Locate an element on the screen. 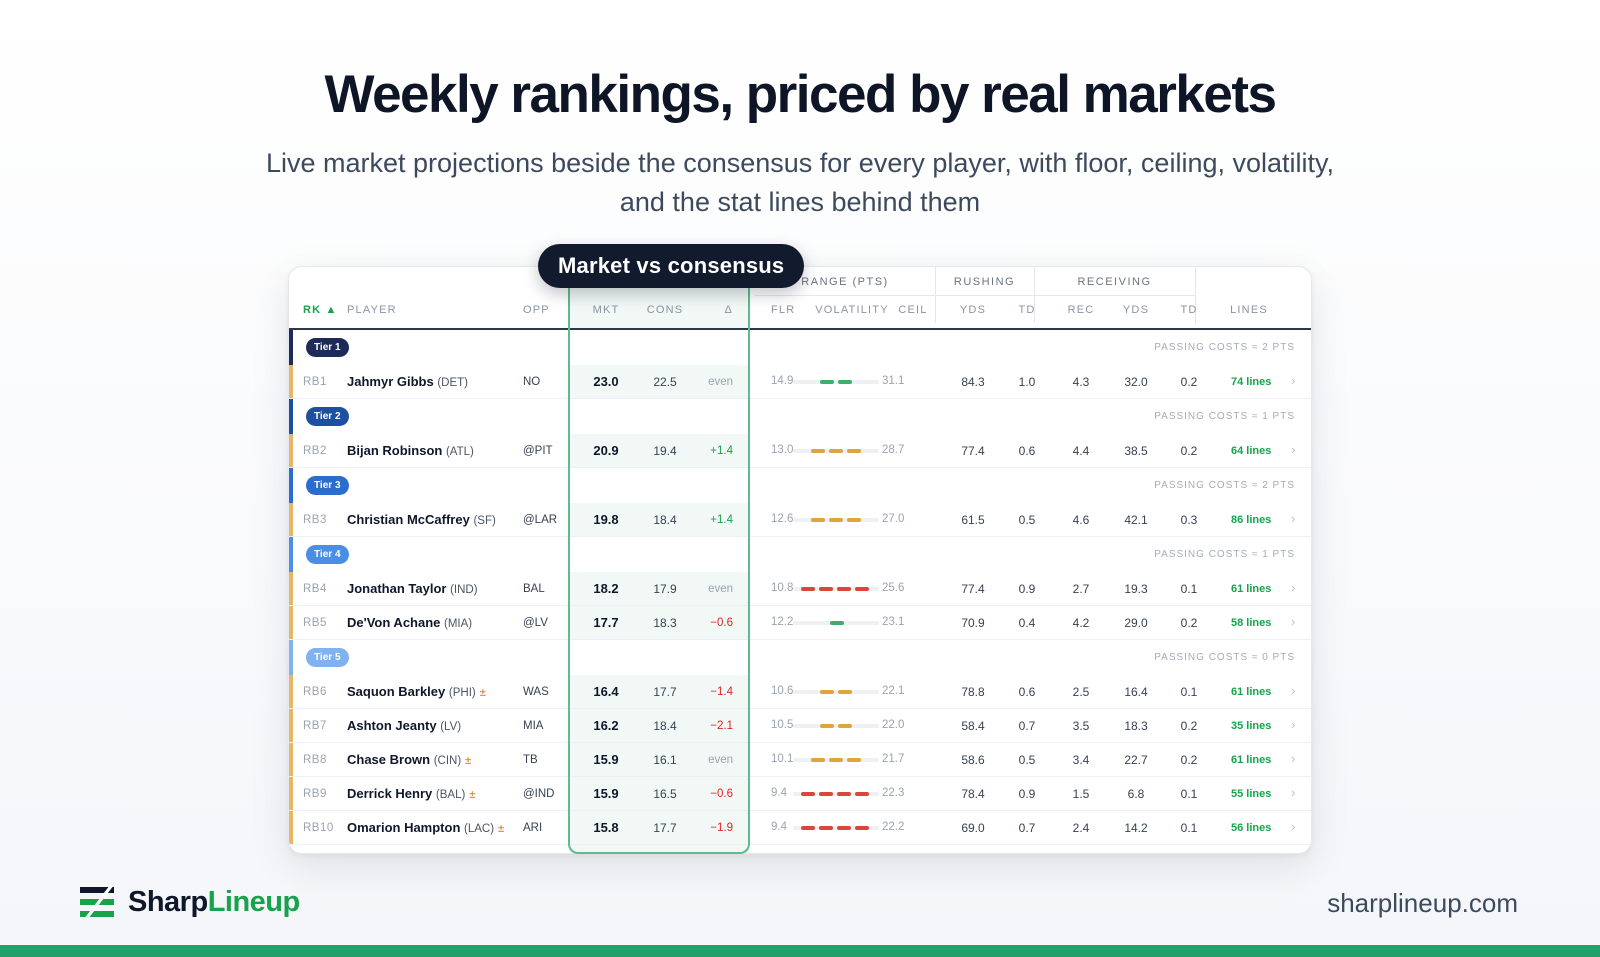  column-header-lines: LINES is located at coordinates (1249, 310).